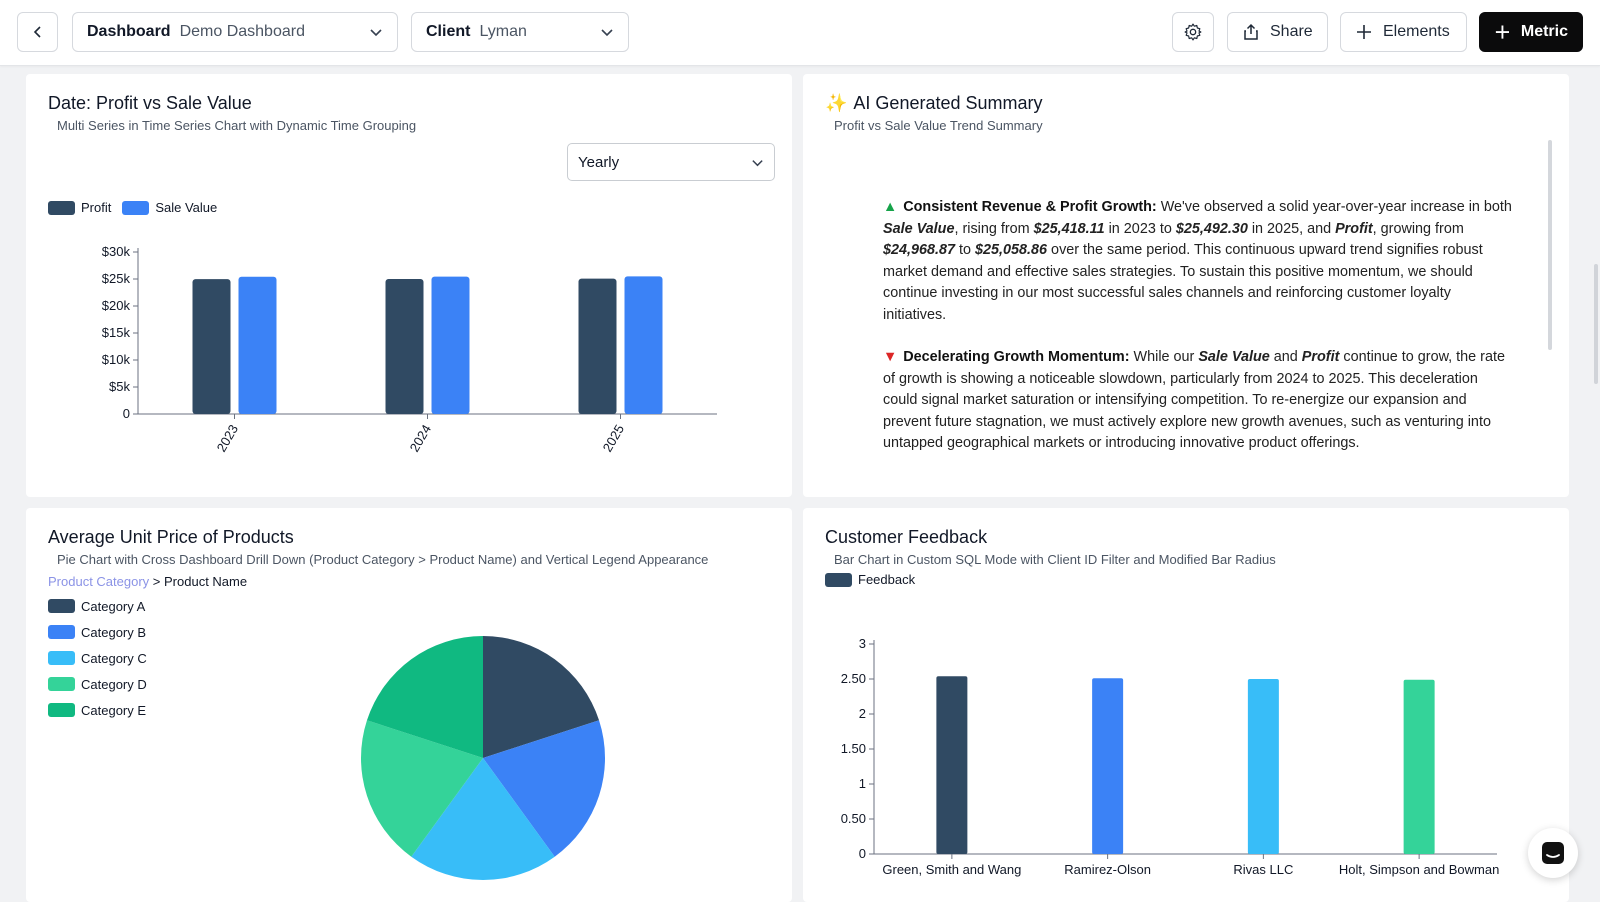 Image resolution: width=1600 pixels, height=902 pixels. I want to click on page-scrollbar, so click(1596, 324).